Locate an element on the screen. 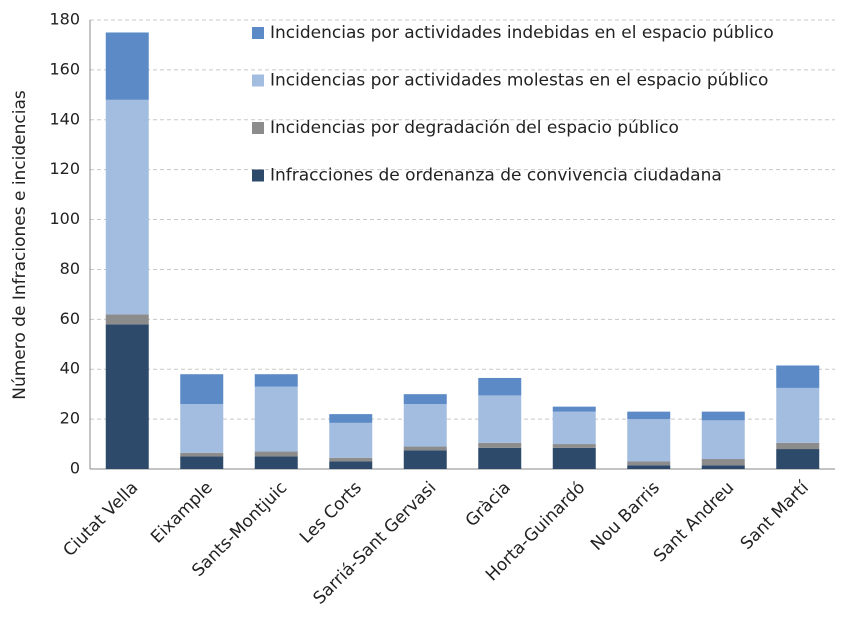  y-tick-label: 40 is located at coordinates (70, 368).